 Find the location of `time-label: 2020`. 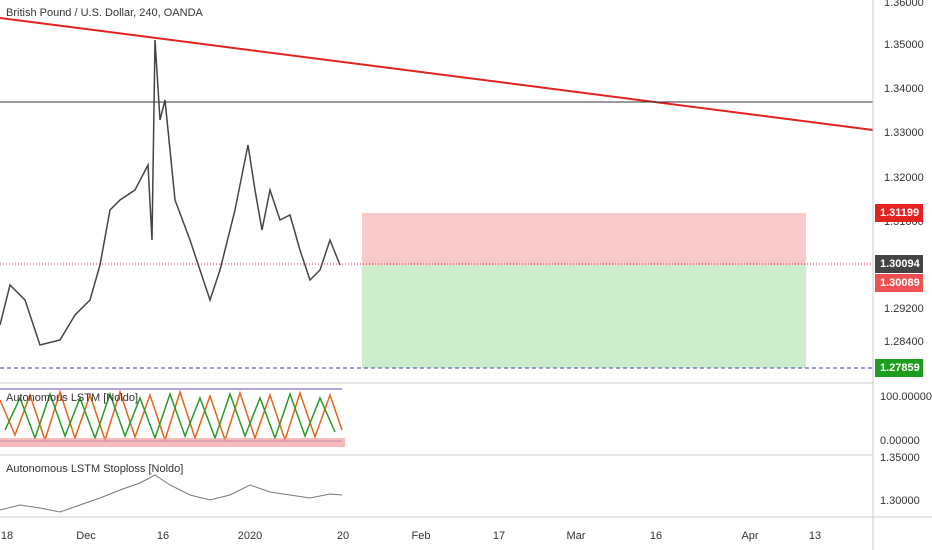

time-label: 2020 is located at coordinates (250, 536).